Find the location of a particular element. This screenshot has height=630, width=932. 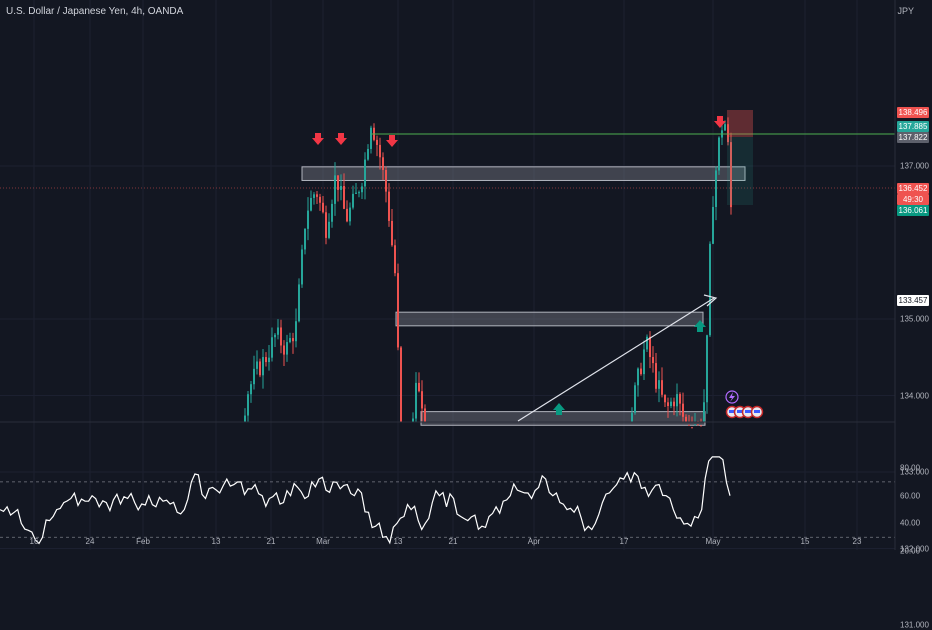

symbol-title: U.S. Dollar / Japanese Yen, 4h, OANDA is located at coordinates (95, 11).